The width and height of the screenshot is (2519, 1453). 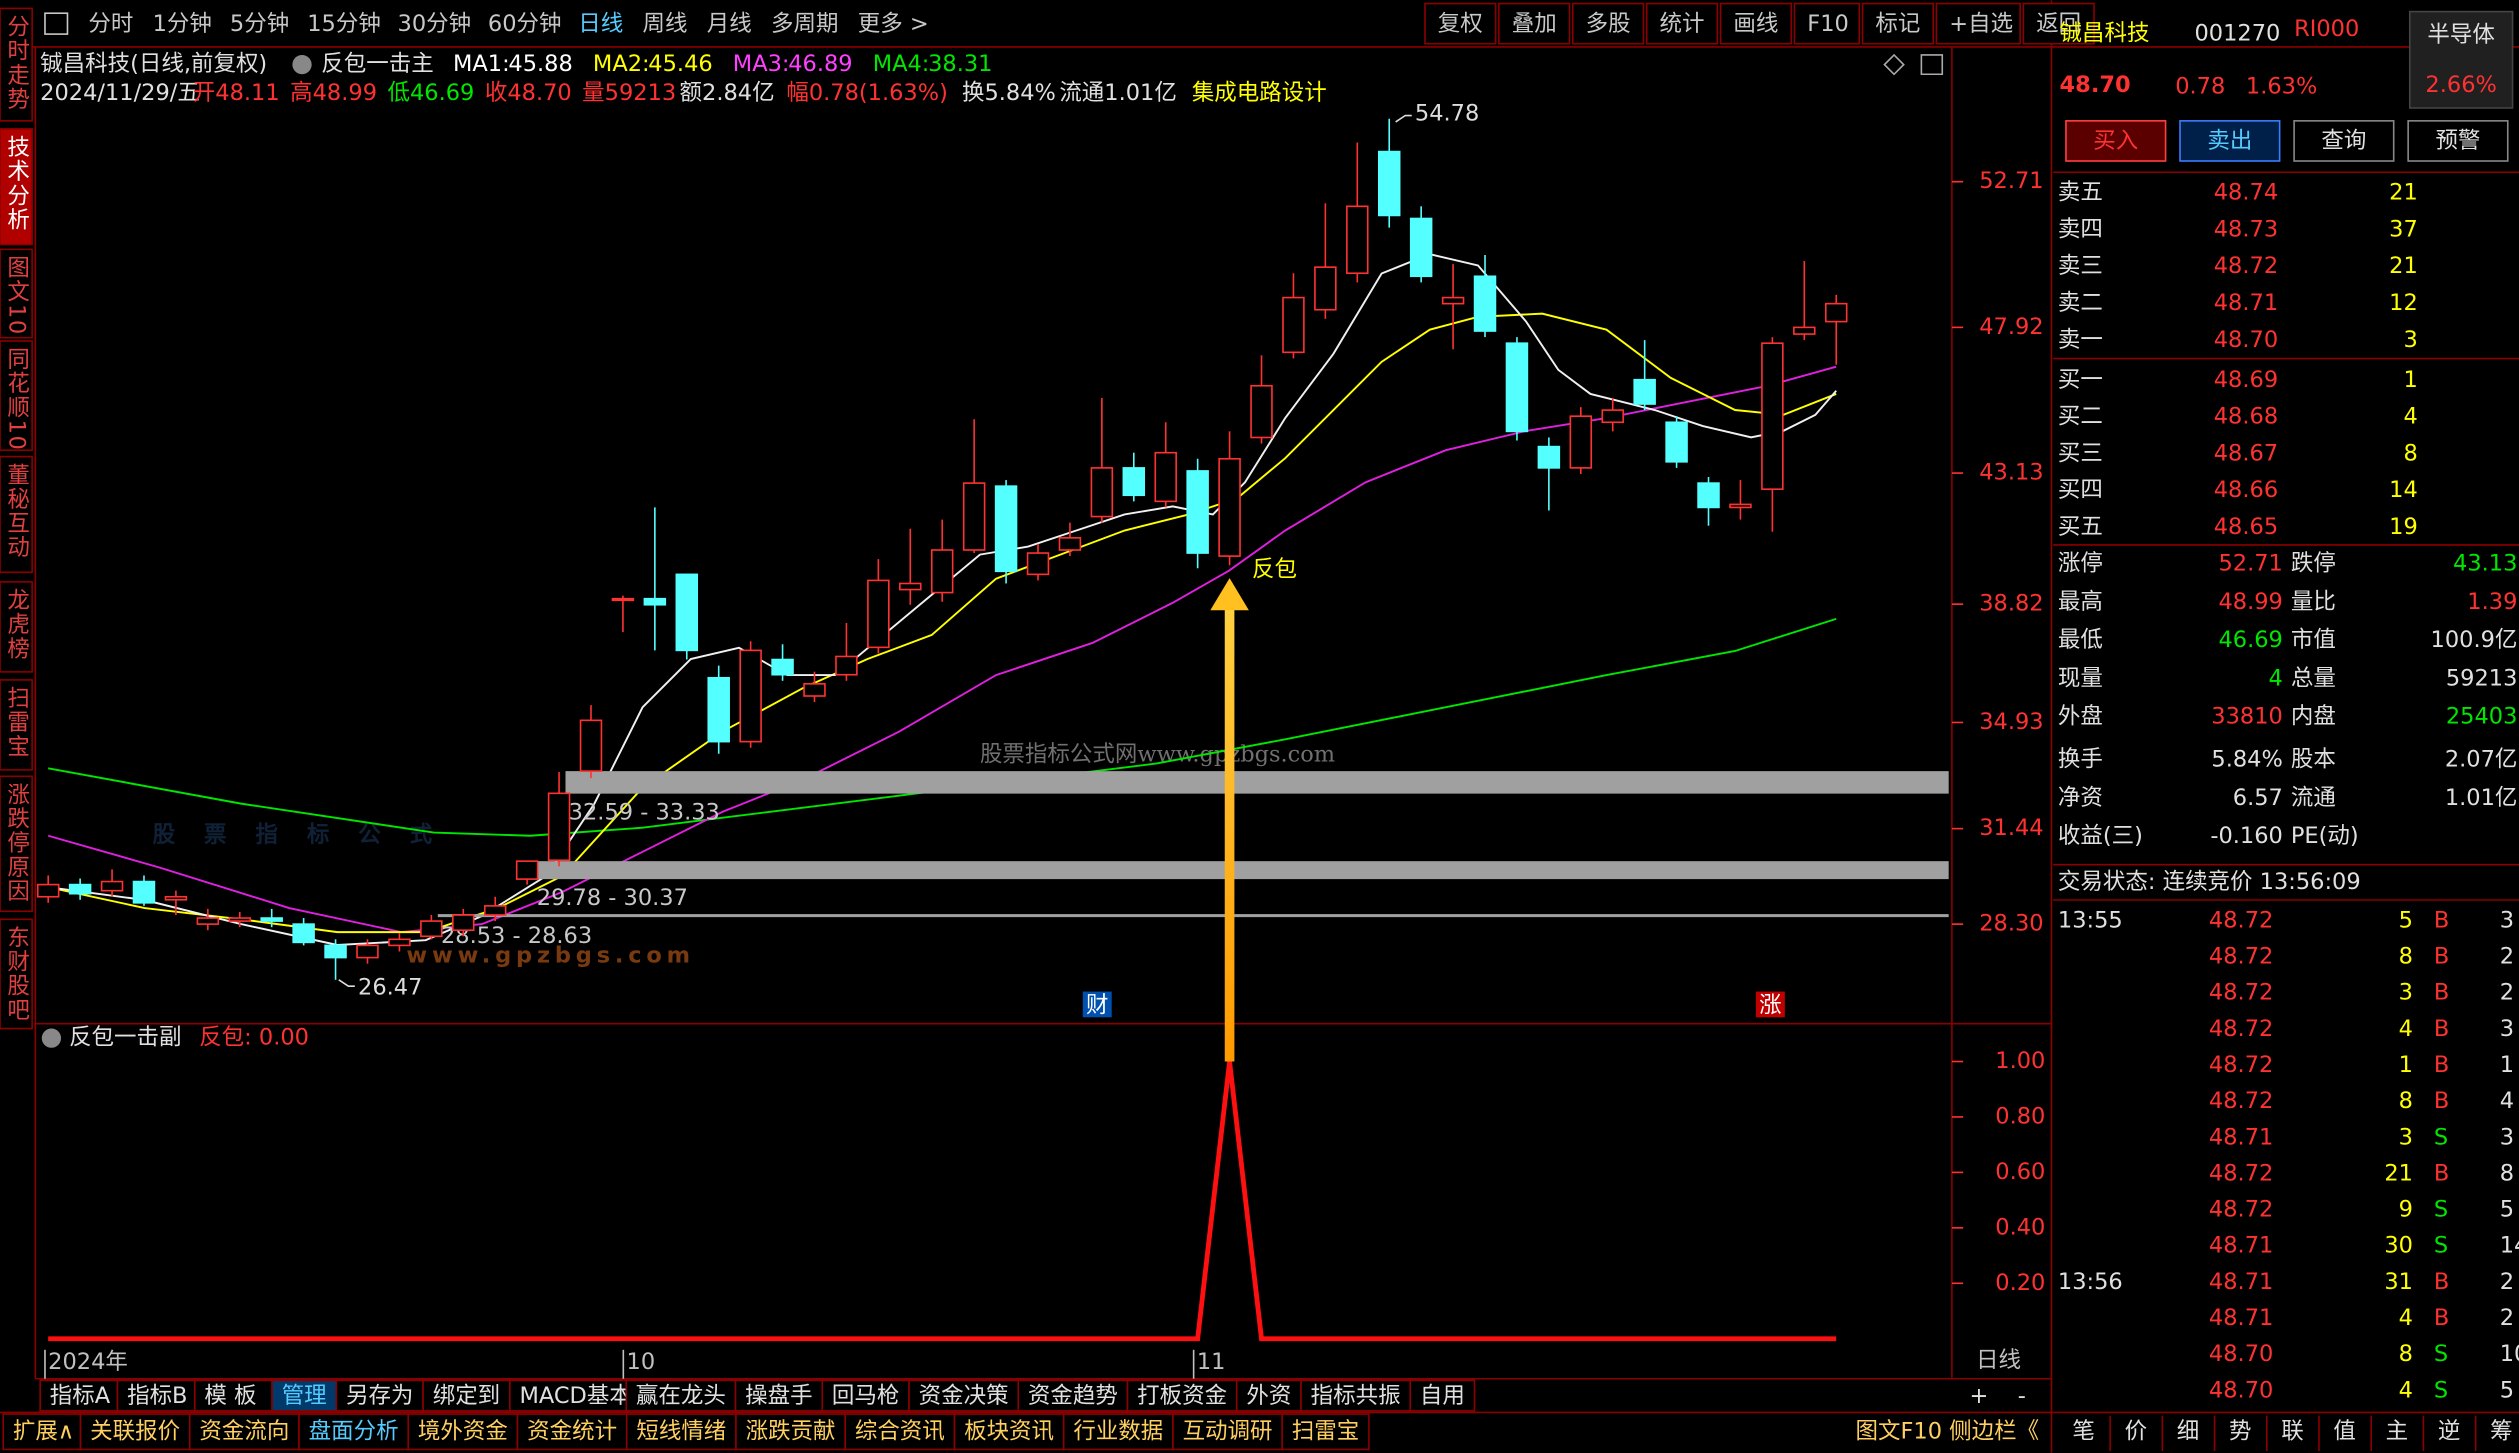 I want to click on event-marker: 财, so click(x=1097, y=1006).